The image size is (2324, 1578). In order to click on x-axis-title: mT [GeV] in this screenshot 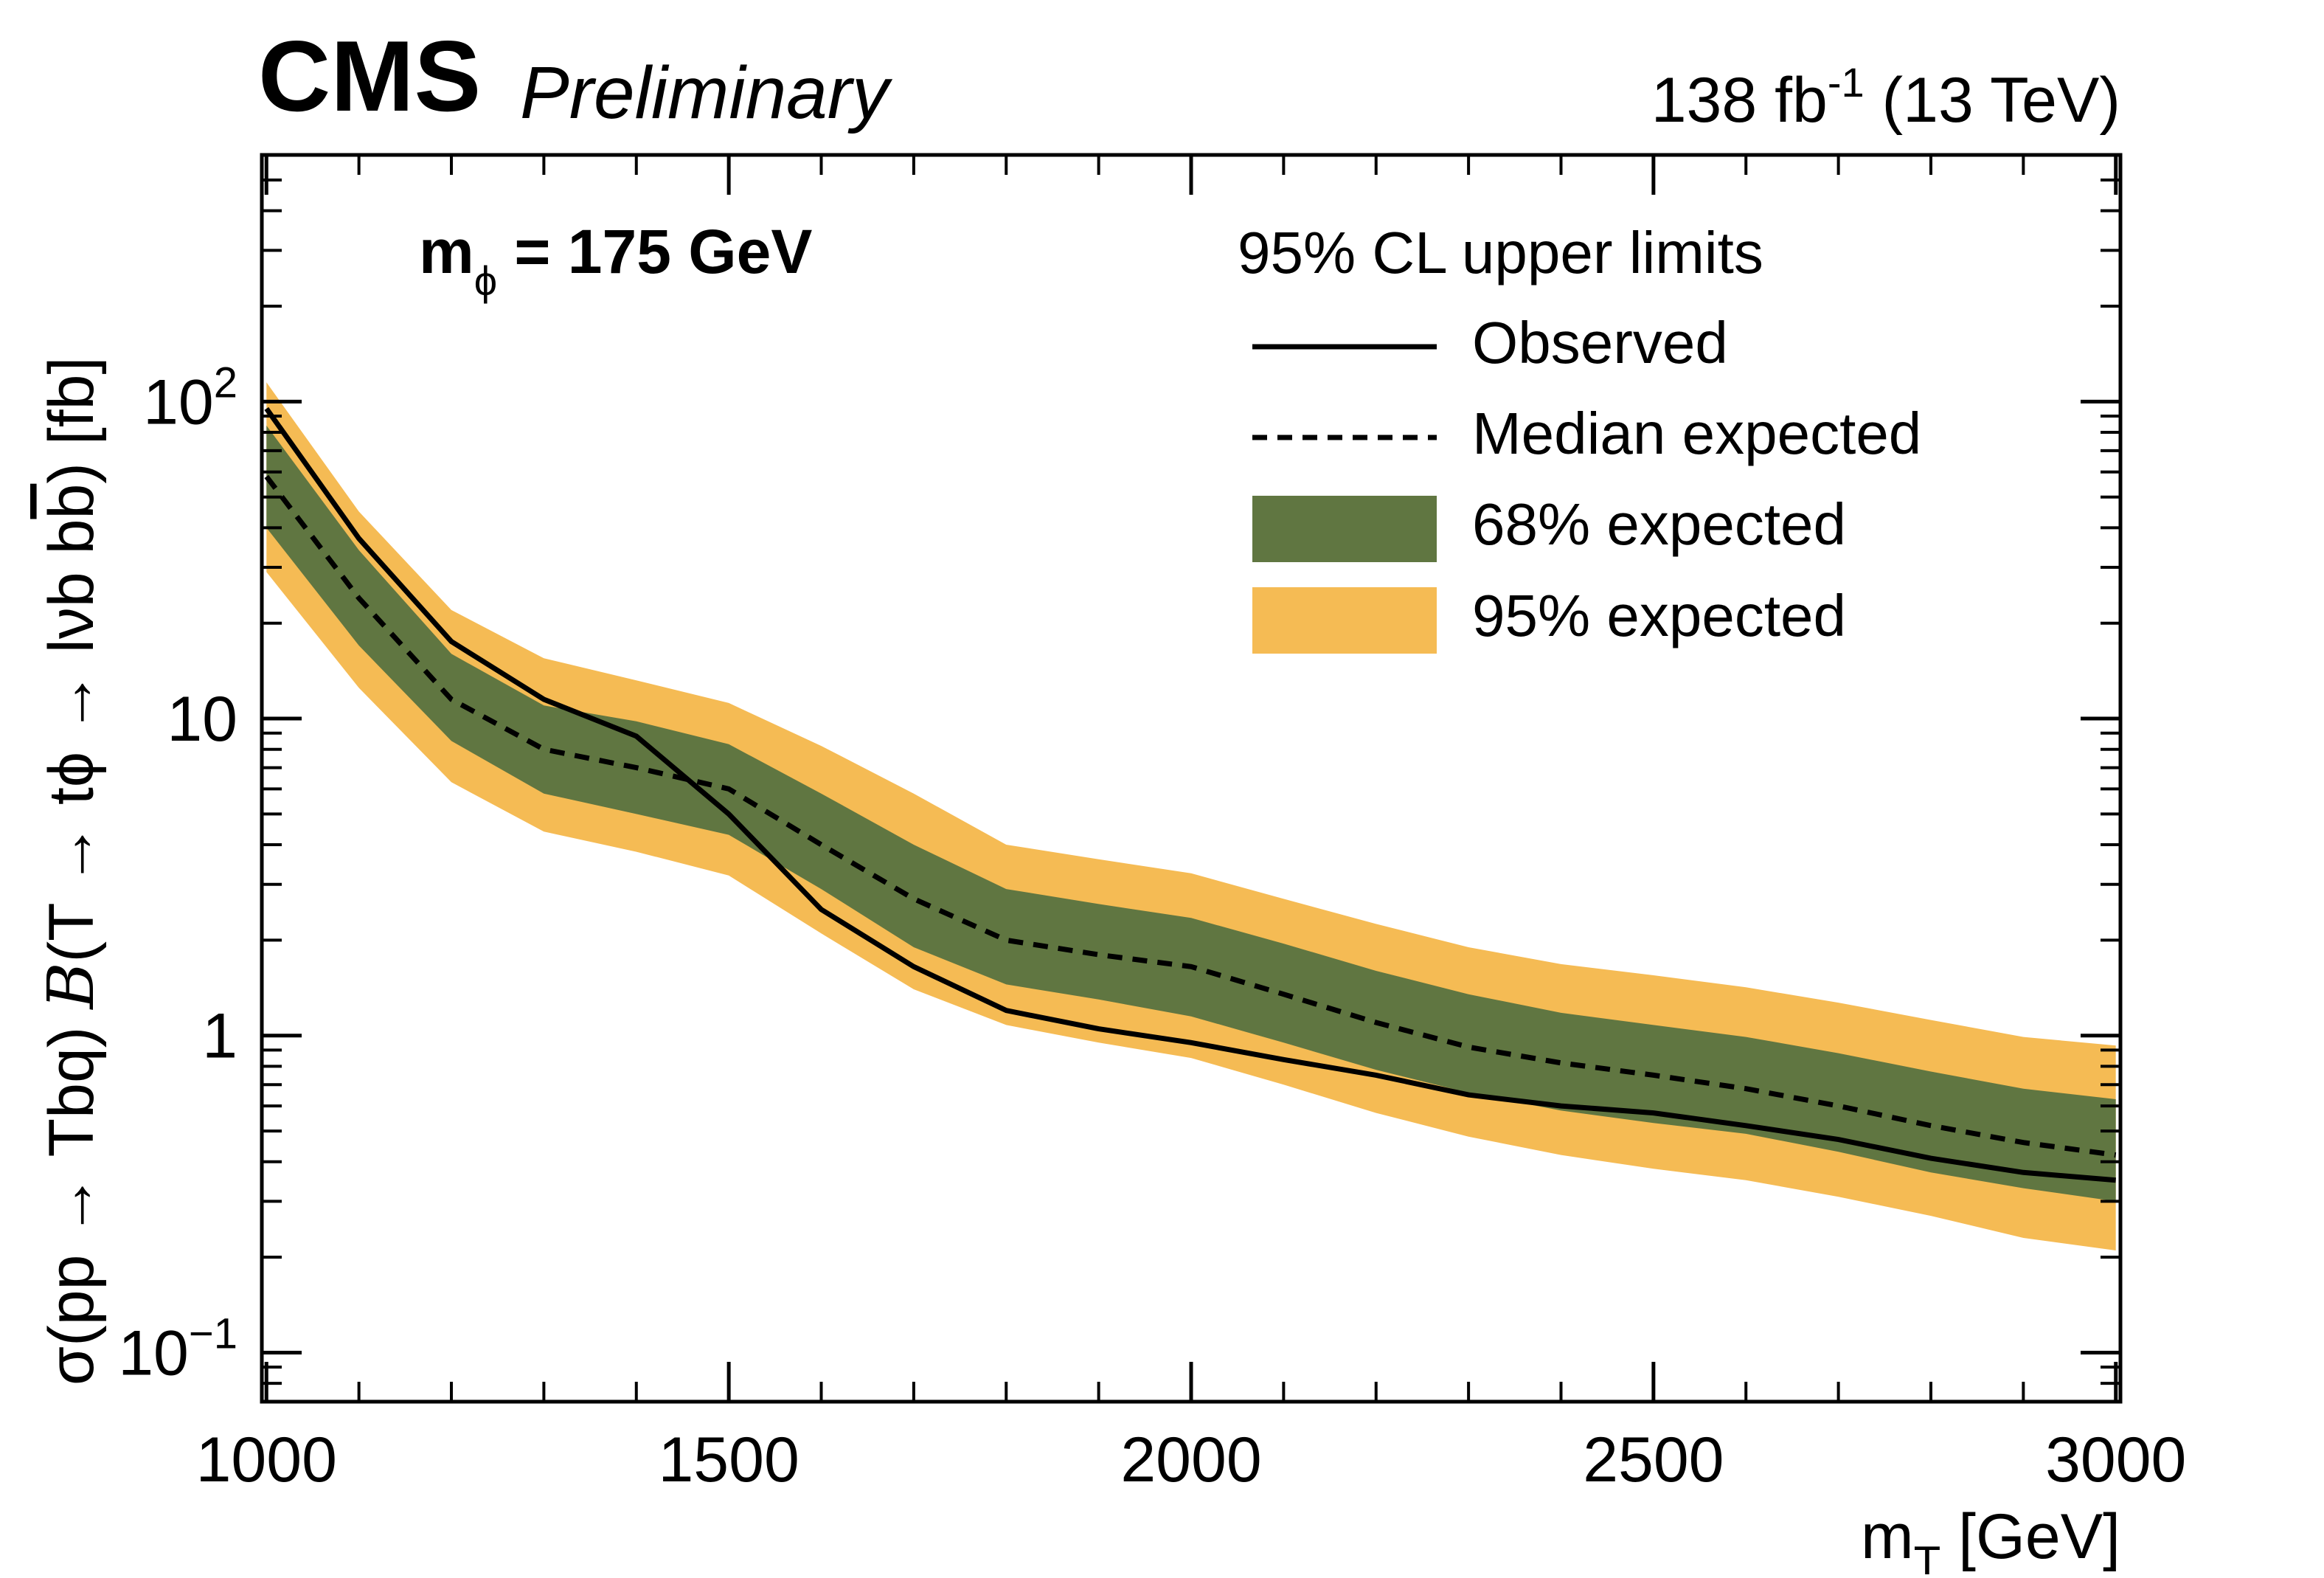, I will do `click(1990, 1538)`.